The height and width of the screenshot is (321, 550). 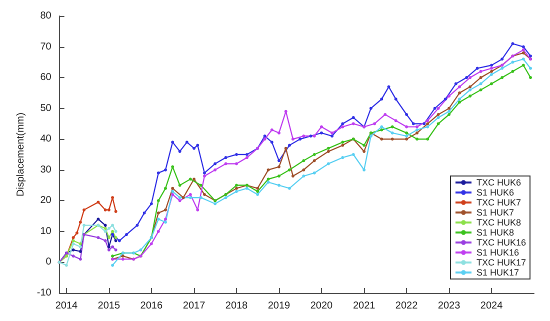 I want to click on y-tick-label: 30, so click(x=46, y=170).